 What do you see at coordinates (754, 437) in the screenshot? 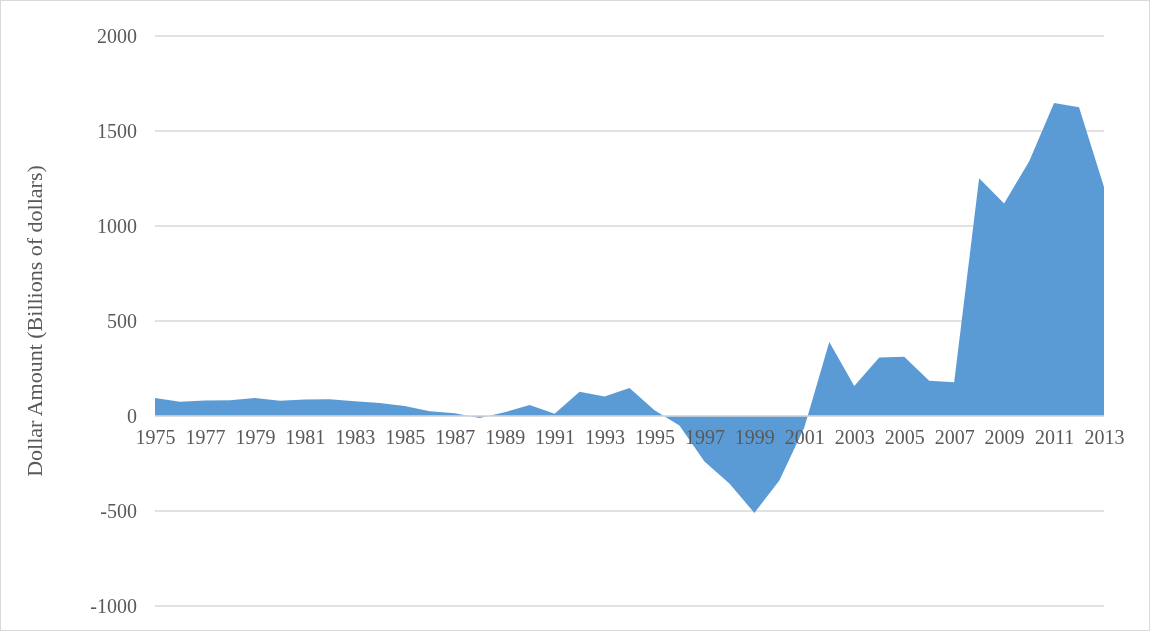
I see `x-tick-label: 1999` at bounding box center [754, 437].